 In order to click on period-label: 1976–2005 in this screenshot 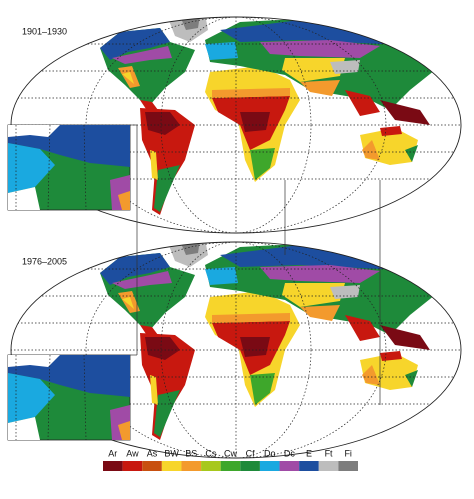, I will do `click(44, 261)`.